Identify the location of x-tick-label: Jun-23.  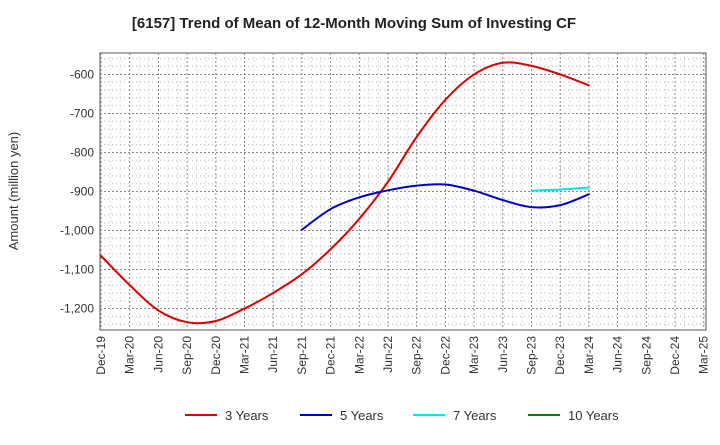
(503, 354).